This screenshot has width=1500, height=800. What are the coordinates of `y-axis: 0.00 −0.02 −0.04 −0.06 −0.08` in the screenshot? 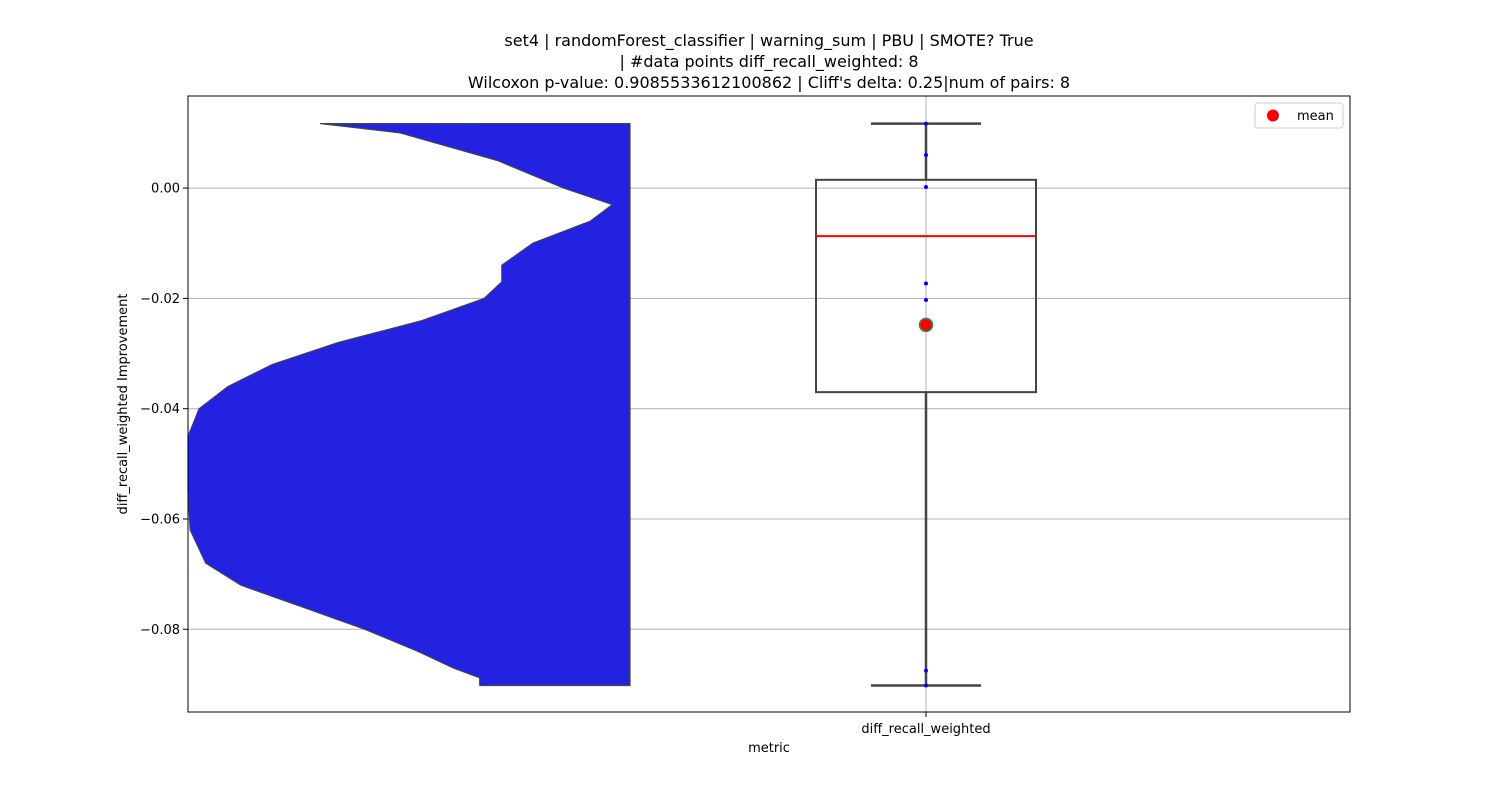 It's located at (164, 410).